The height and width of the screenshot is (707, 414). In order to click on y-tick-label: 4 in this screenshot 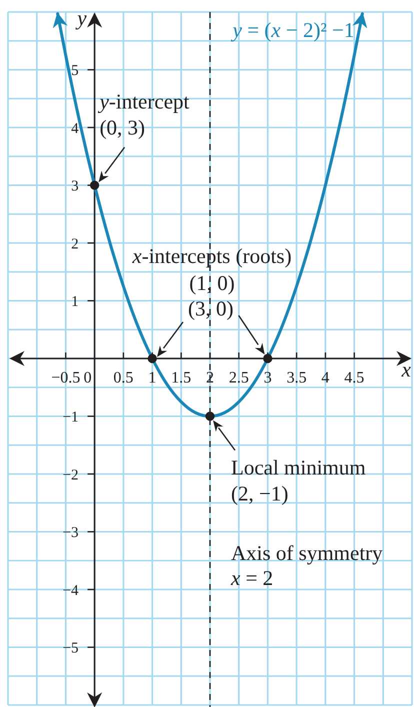, I will do `click(75, 128)`.